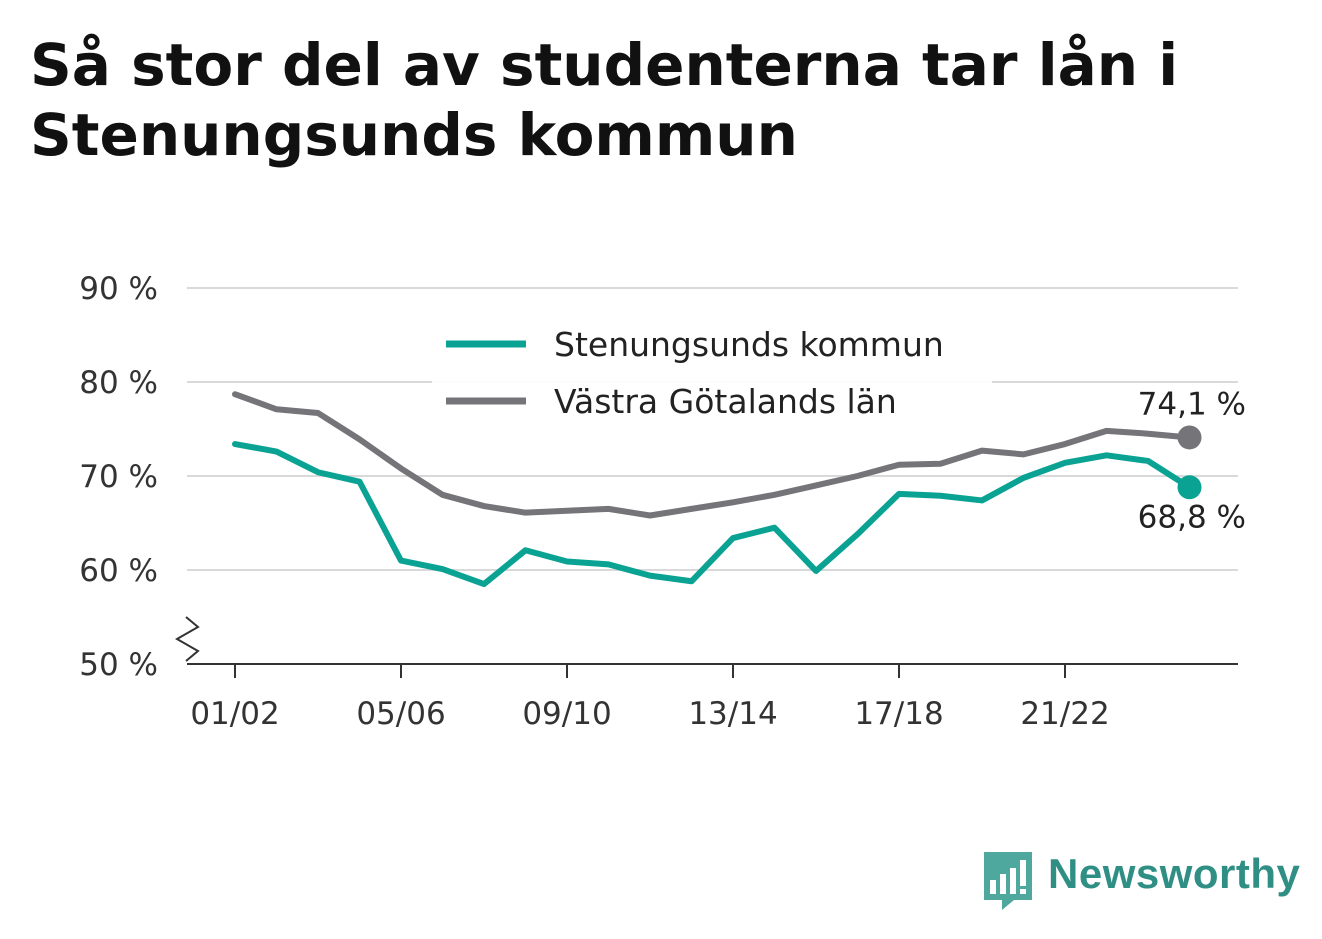 This screenshot has width=1322, height=939. I want to click on legend-background, so click(712, 374).